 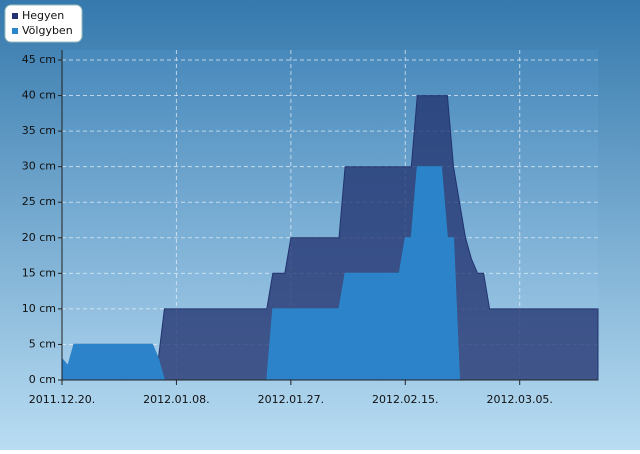 What do you see at coordinates (39, 272) in the screenshot?
I see `y-tick-label: 15 cm` at bounding box center [39, 272].